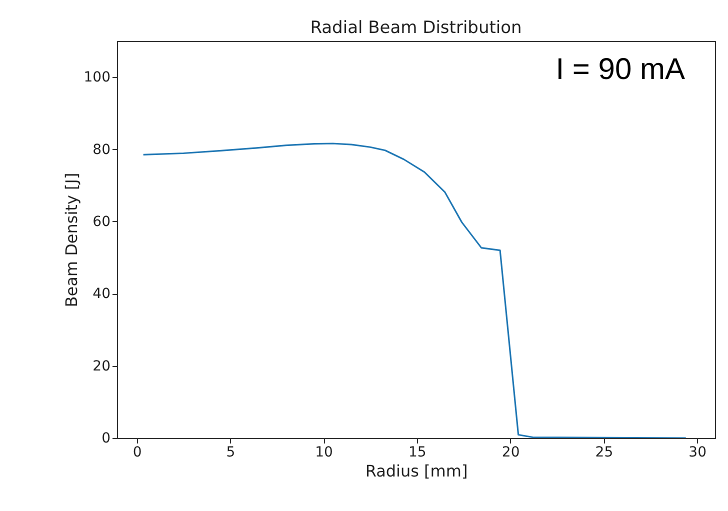  I want to click on x-tick-label: 15, so click(417, 452).